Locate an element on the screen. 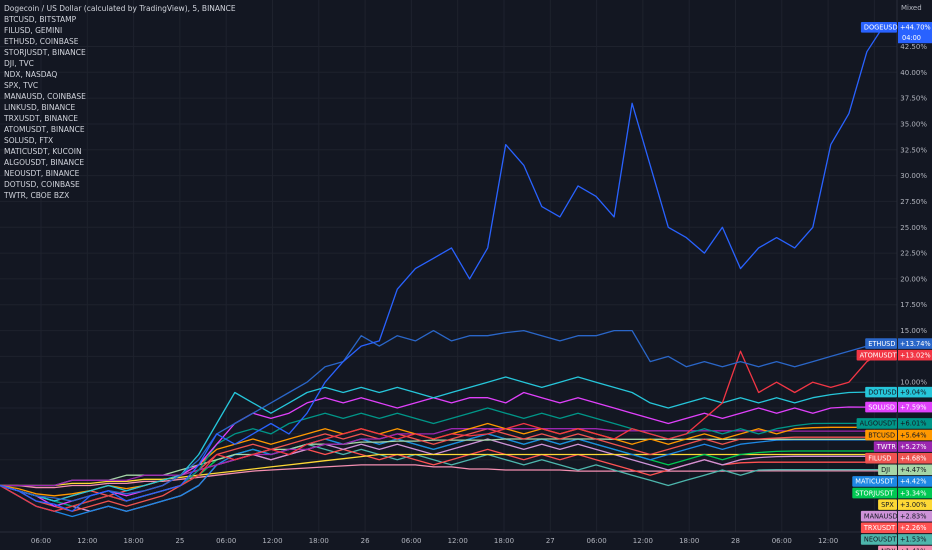 This screenshot has height=550, width=932. series-line-maticusdt is located at coordinates (442, 475).